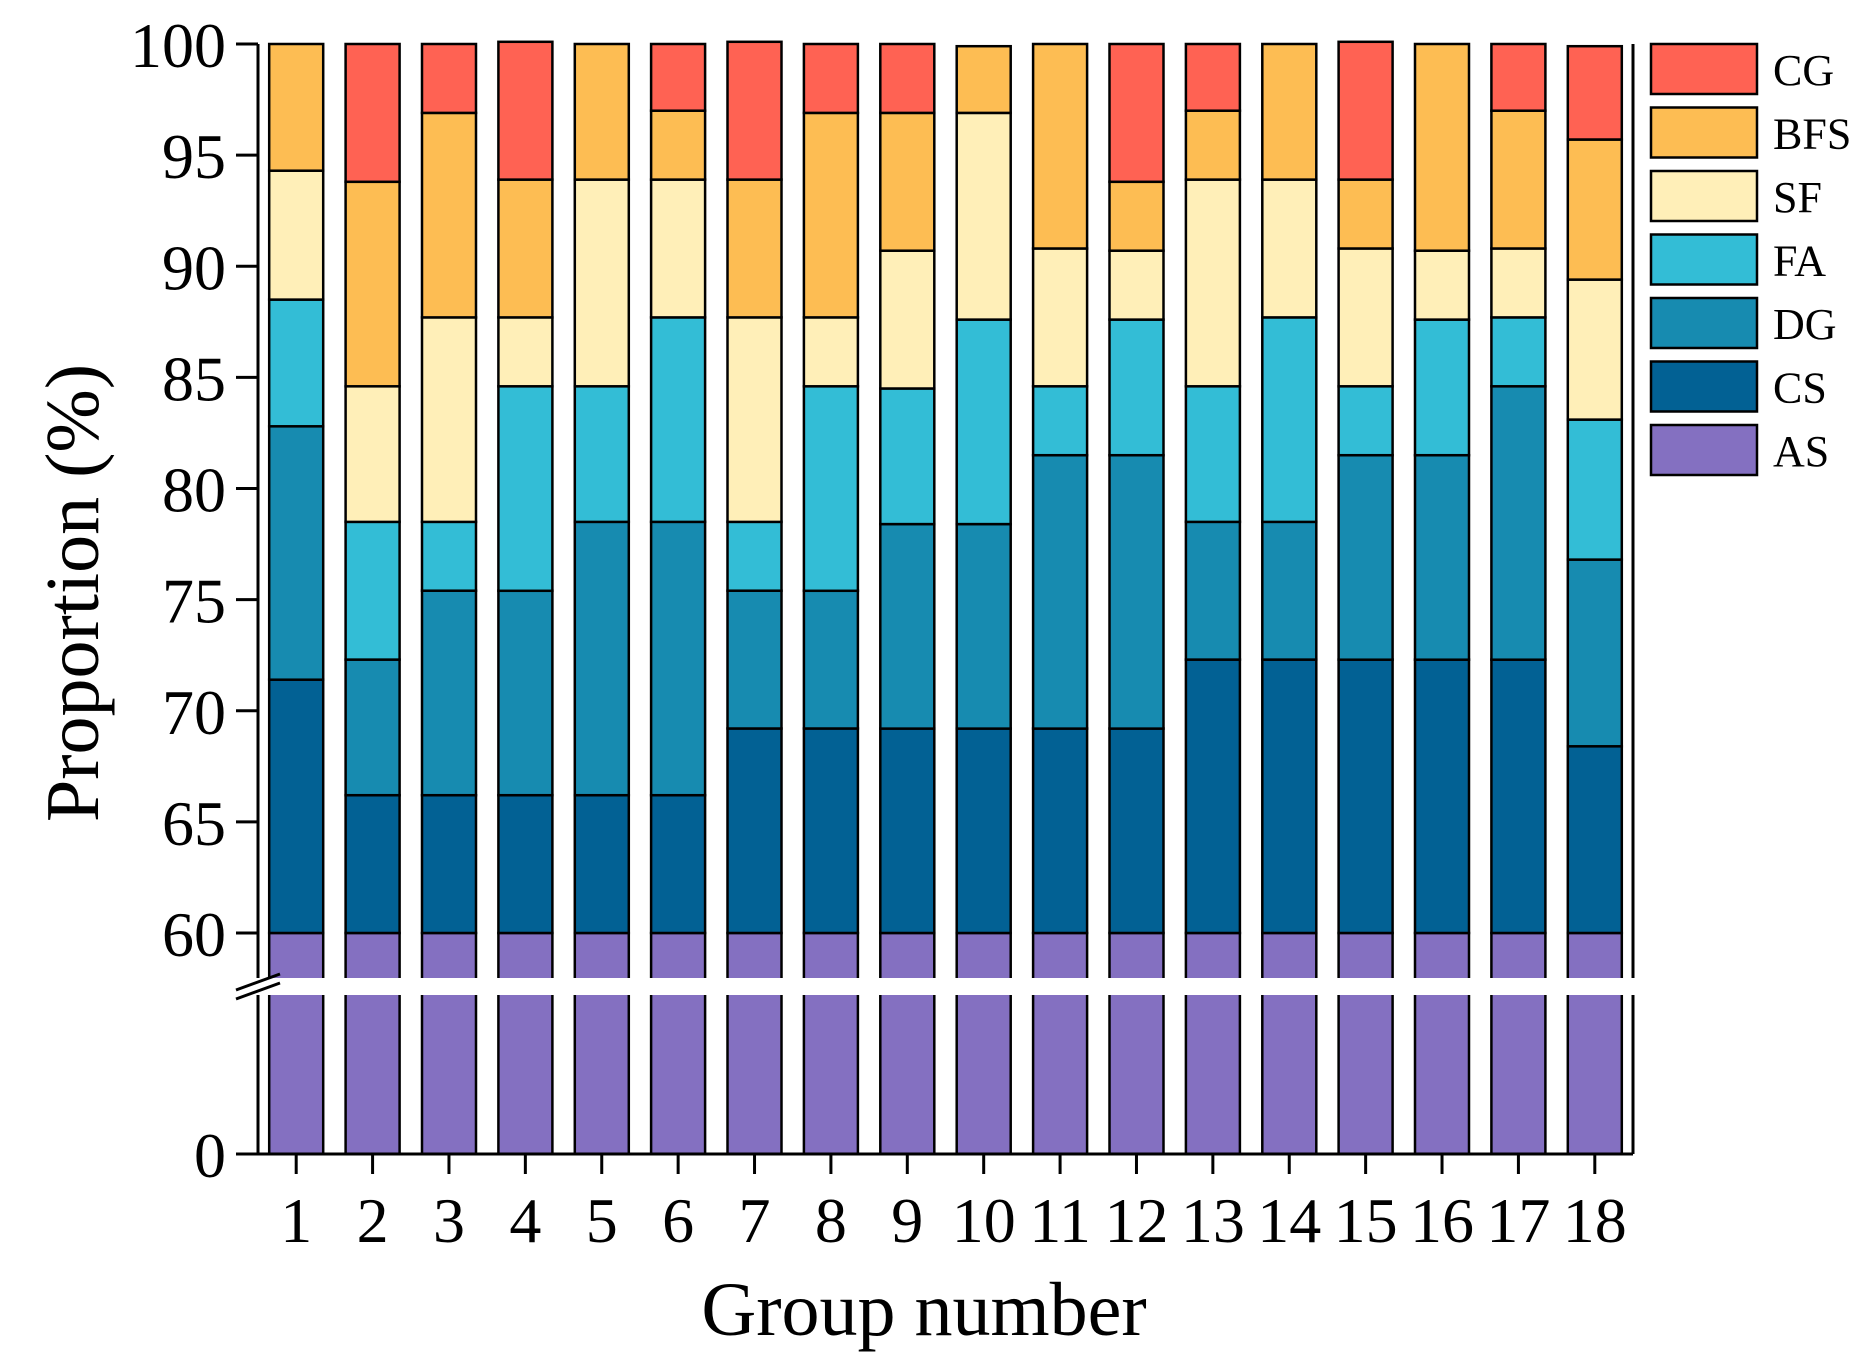 The image size is (1870, 1369). I want to click on x-tick-label: 5, so click(602, 1220).